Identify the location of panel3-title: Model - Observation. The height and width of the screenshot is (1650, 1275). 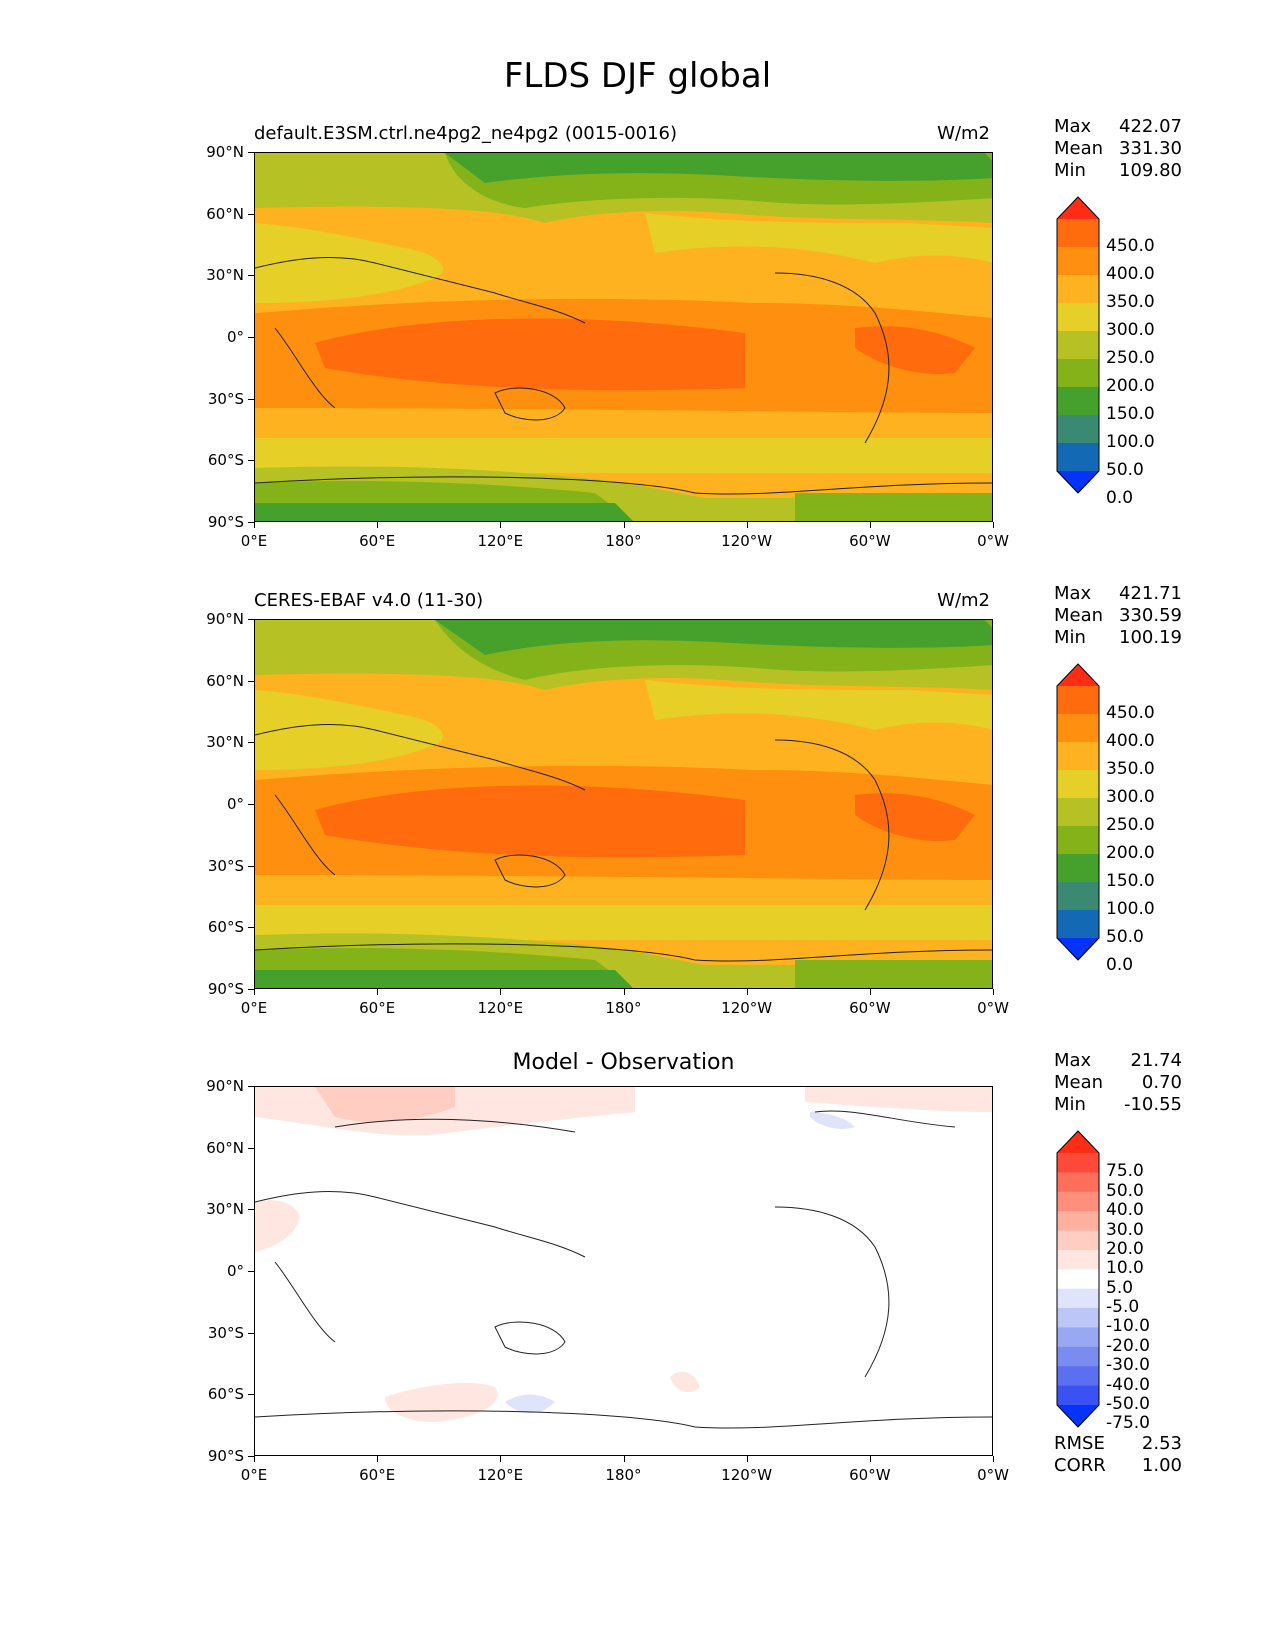
(623, 1062).